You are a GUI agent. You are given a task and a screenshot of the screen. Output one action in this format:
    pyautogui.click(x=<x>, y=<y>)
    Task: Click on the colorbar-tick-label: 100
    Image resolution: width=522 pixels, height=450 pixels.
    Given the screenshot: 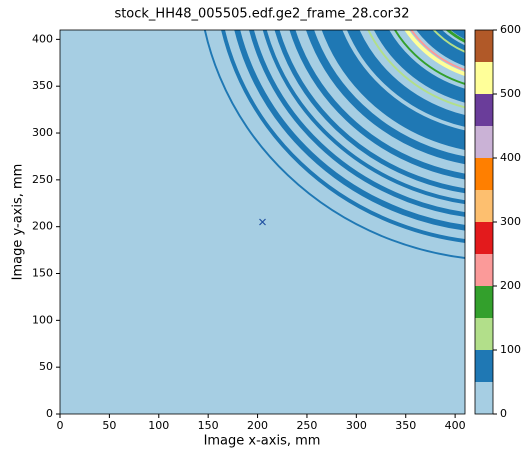 What is the action you would take?
    pyautogui.click(x=510, y=349)
    